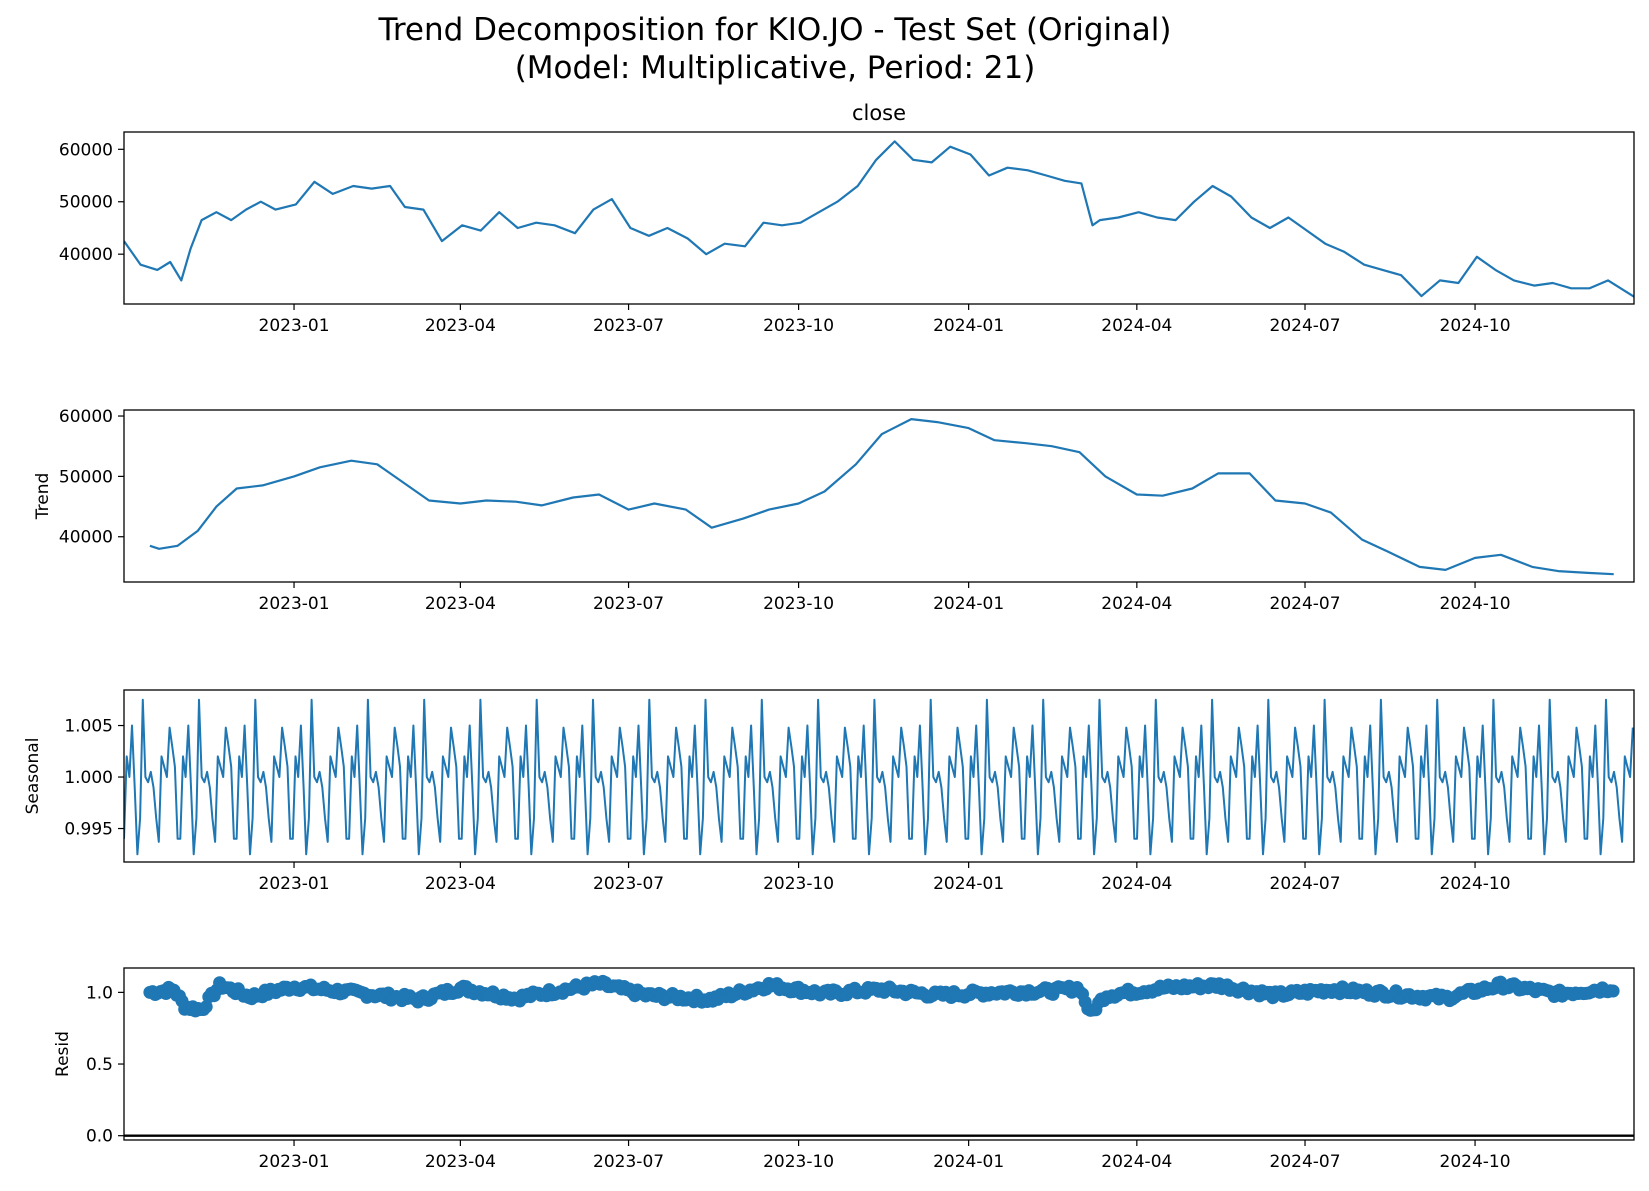  What do you see at coordinates (99, 993) in the screenshot?
I see `y-tick-label: 1.0` at bounding box center [99, 993].